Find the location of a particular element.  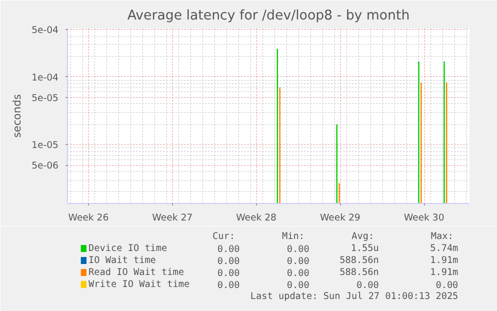

x-tick-label: Week 26 is located at coordinates (88, 218).